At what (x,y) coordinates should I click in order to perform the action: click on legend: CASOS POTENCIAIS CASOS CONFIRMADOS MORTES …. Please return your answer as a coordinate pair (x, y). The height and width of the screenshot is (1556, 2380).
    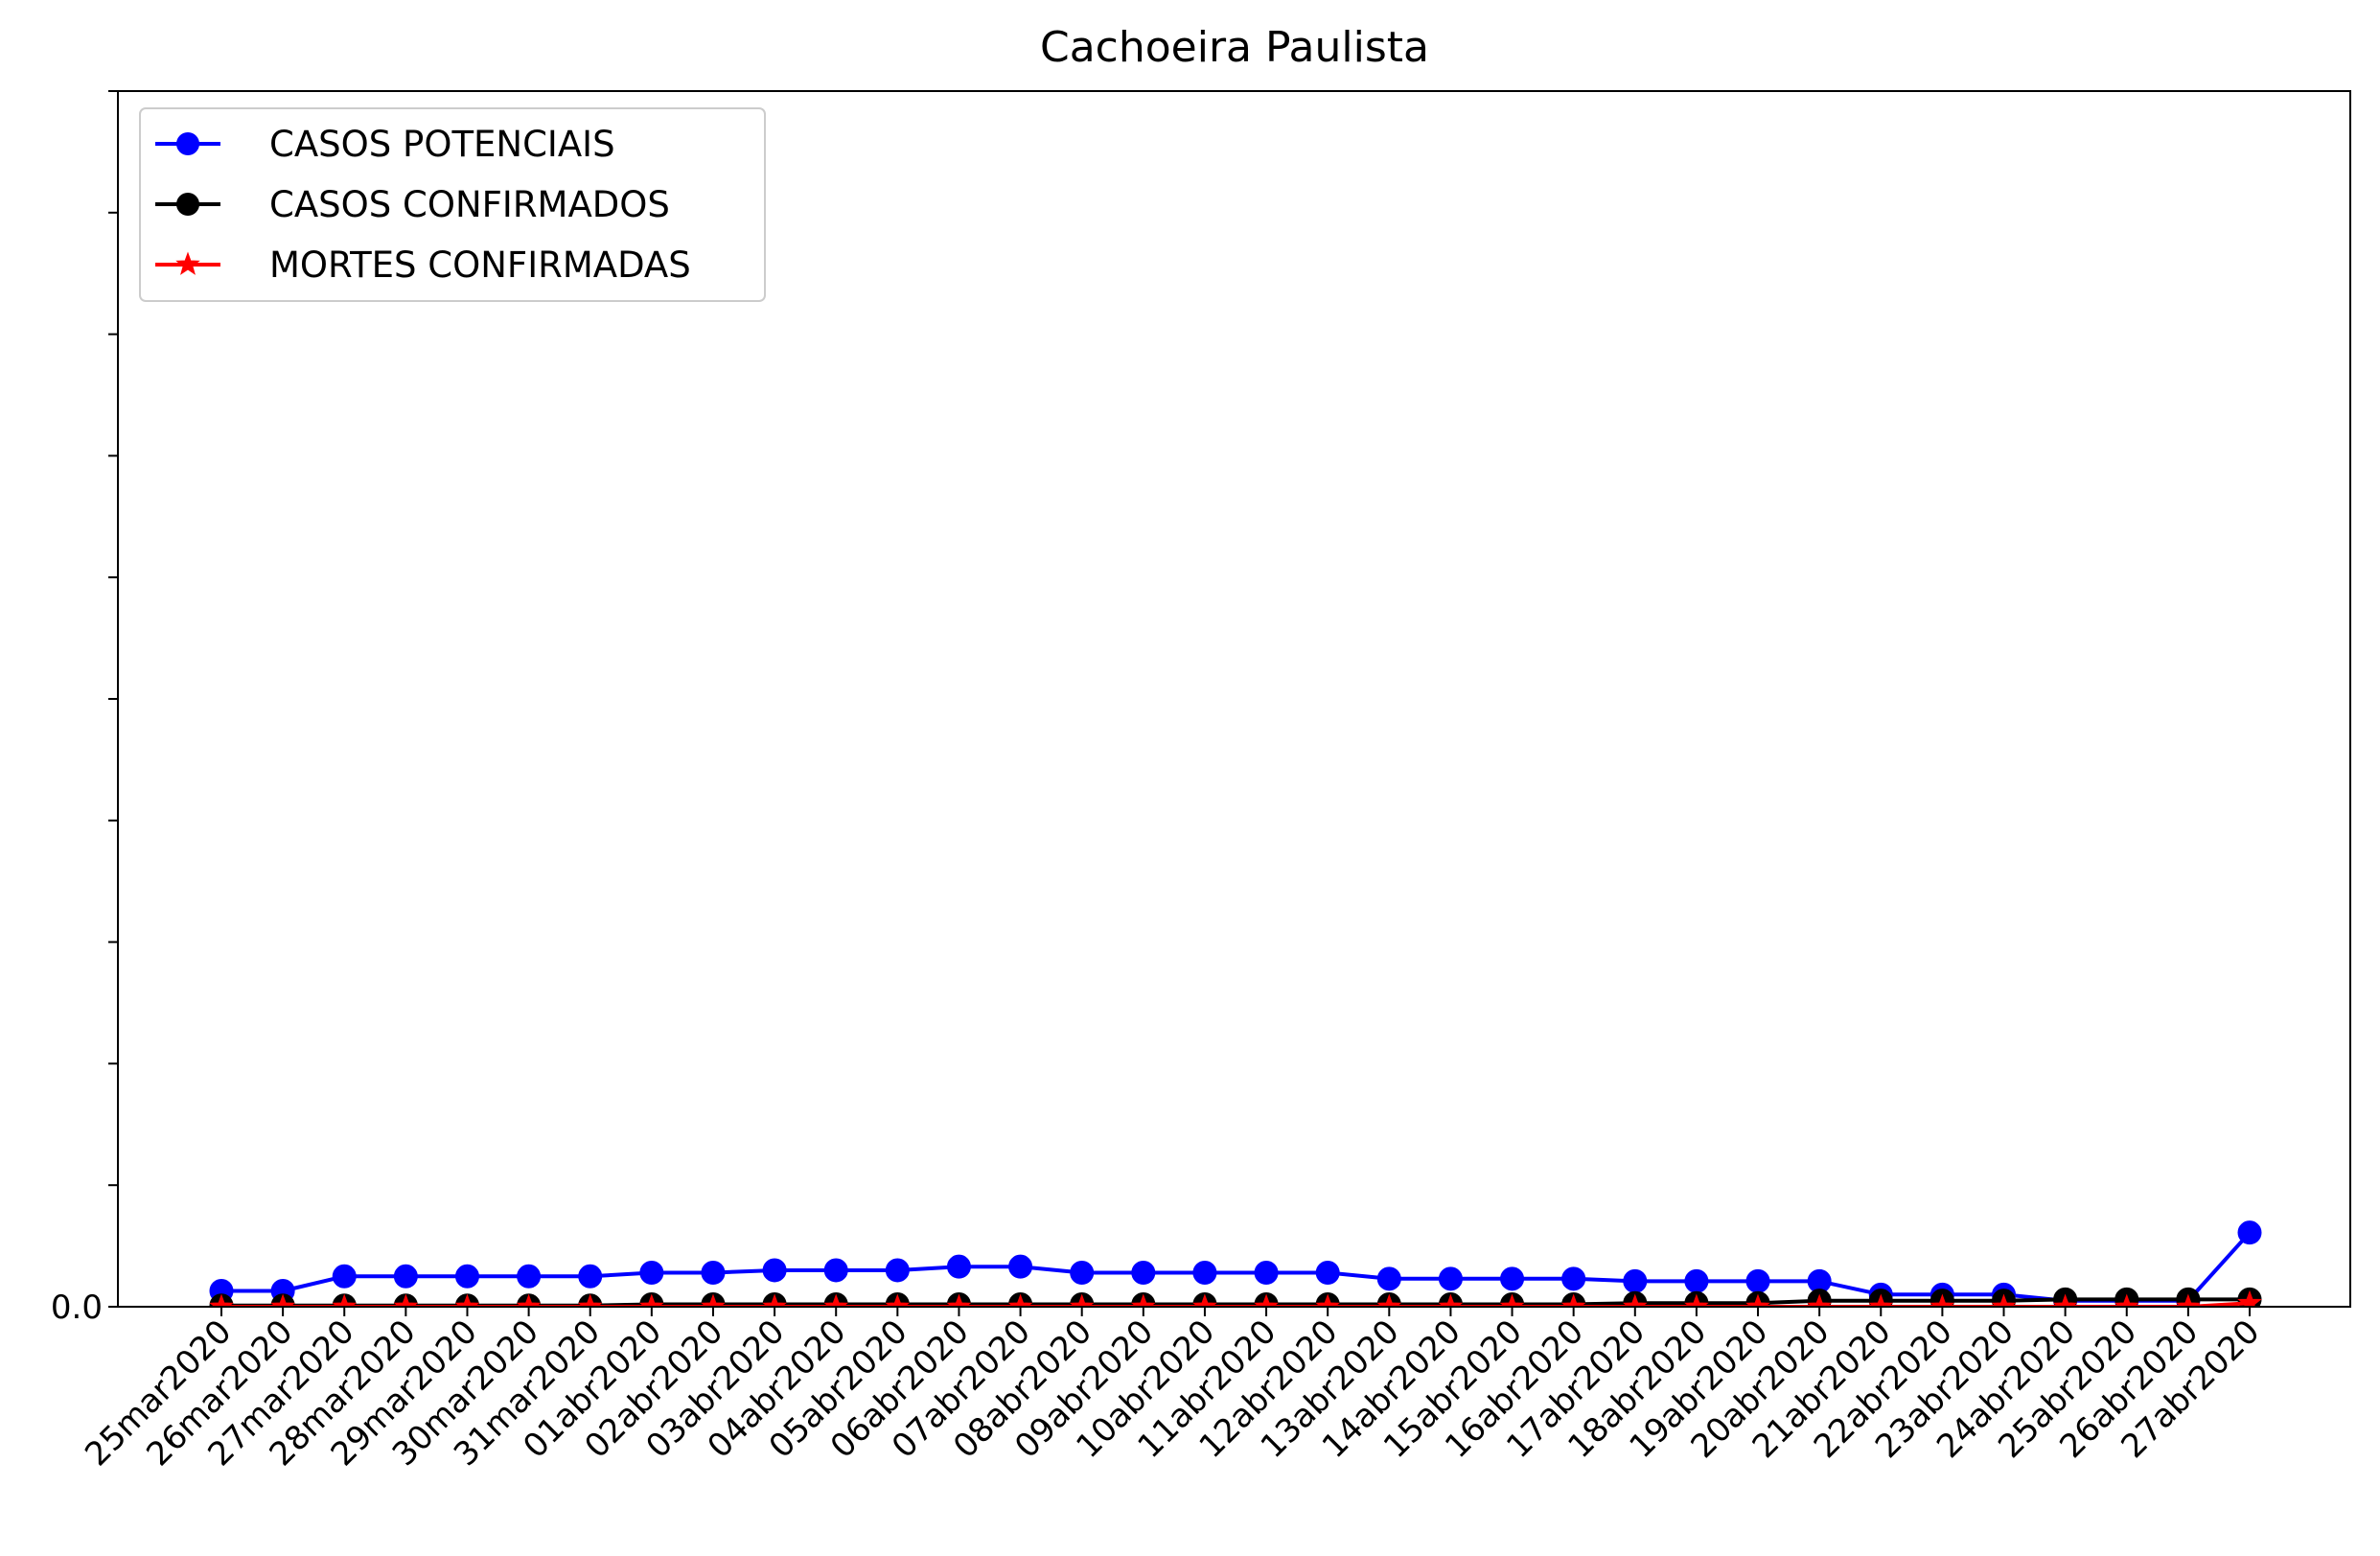
    Looking at the image, I should click on (453, 204).